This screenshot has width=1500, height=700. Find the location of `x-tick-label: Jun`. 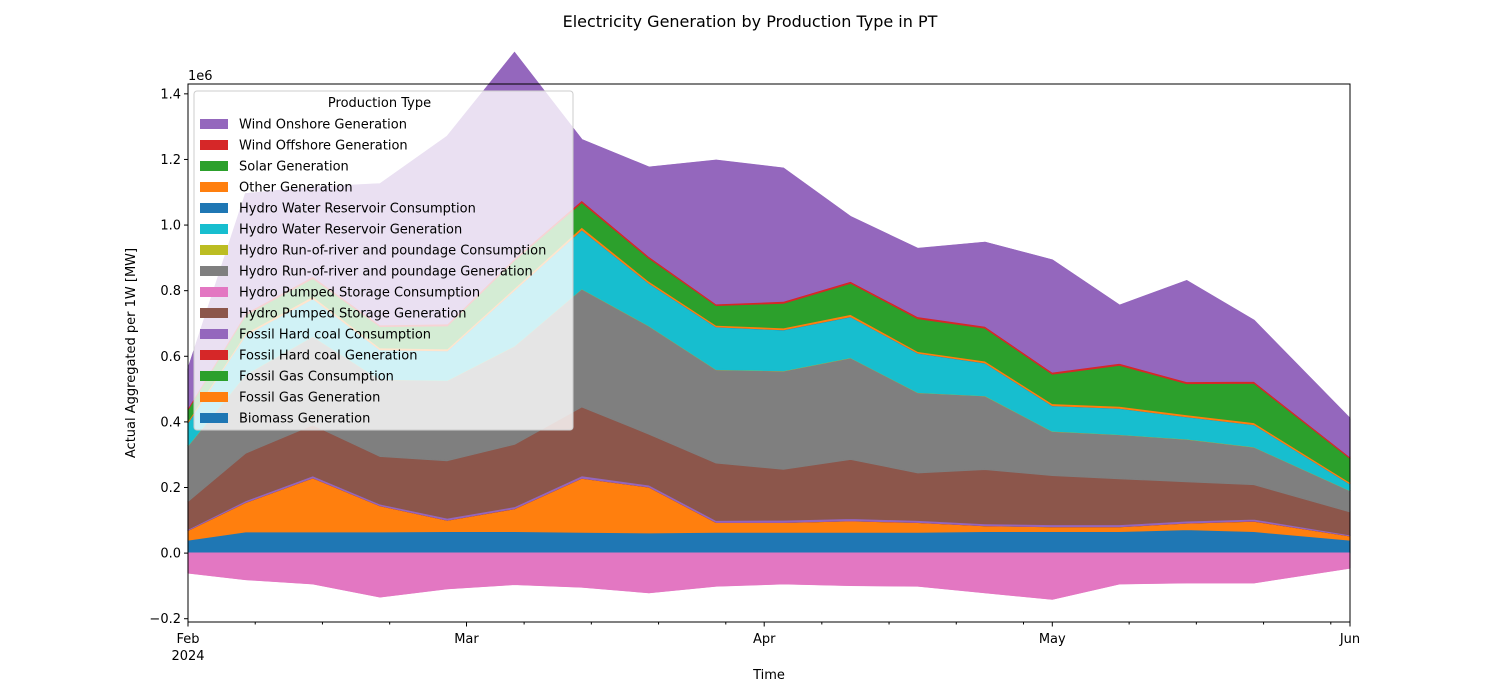

x-tick-label: Jun is located at coordinates (1349, 639).